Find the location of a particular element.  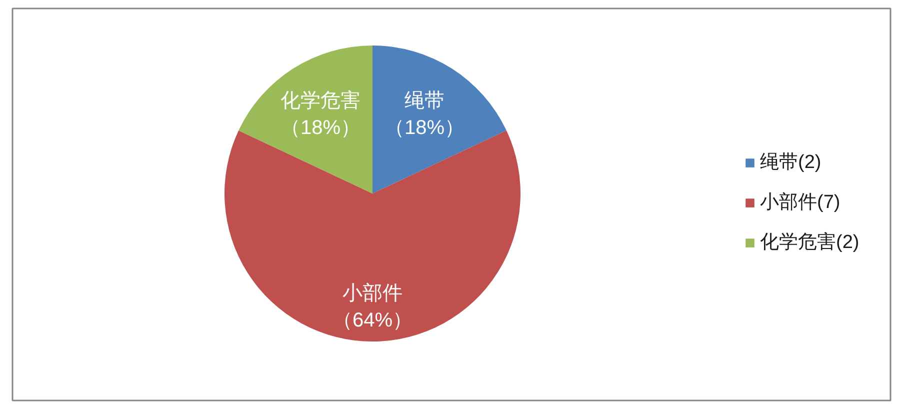

legend-label: 绳带(2) is located at coordinates (791, 163).